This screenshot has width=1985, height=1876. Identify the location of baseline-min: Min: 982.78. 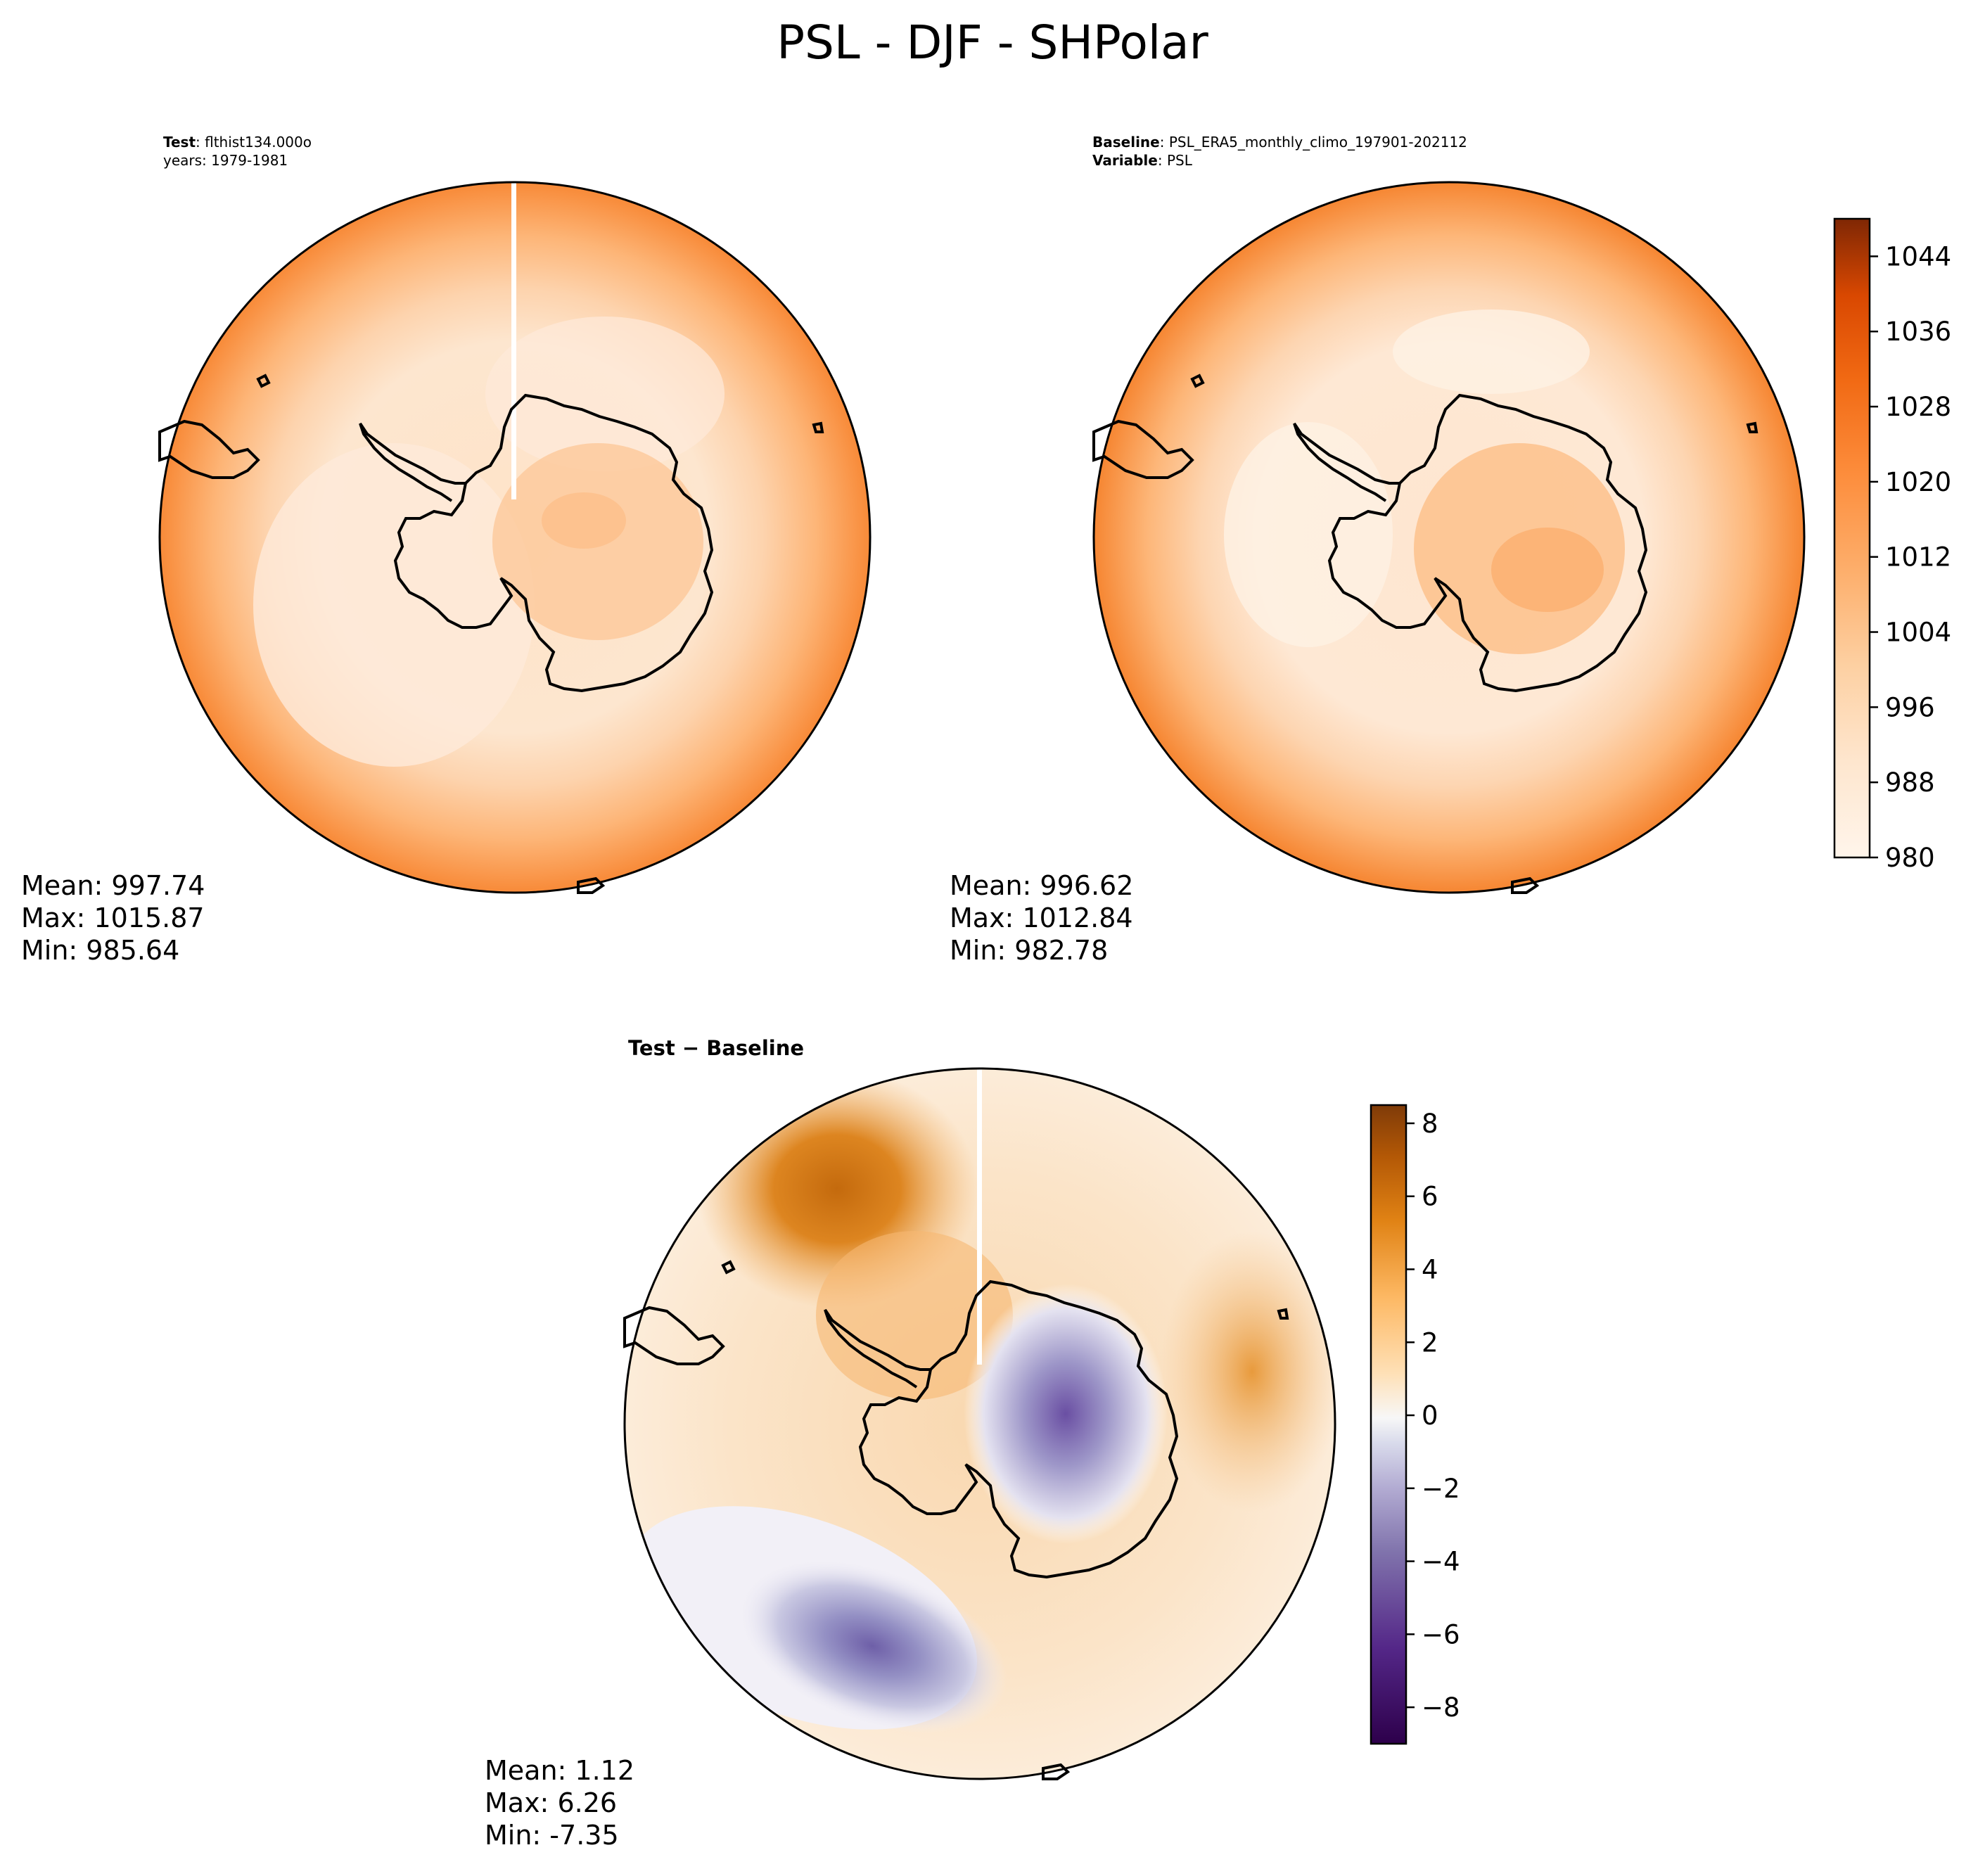
(1029, 950).